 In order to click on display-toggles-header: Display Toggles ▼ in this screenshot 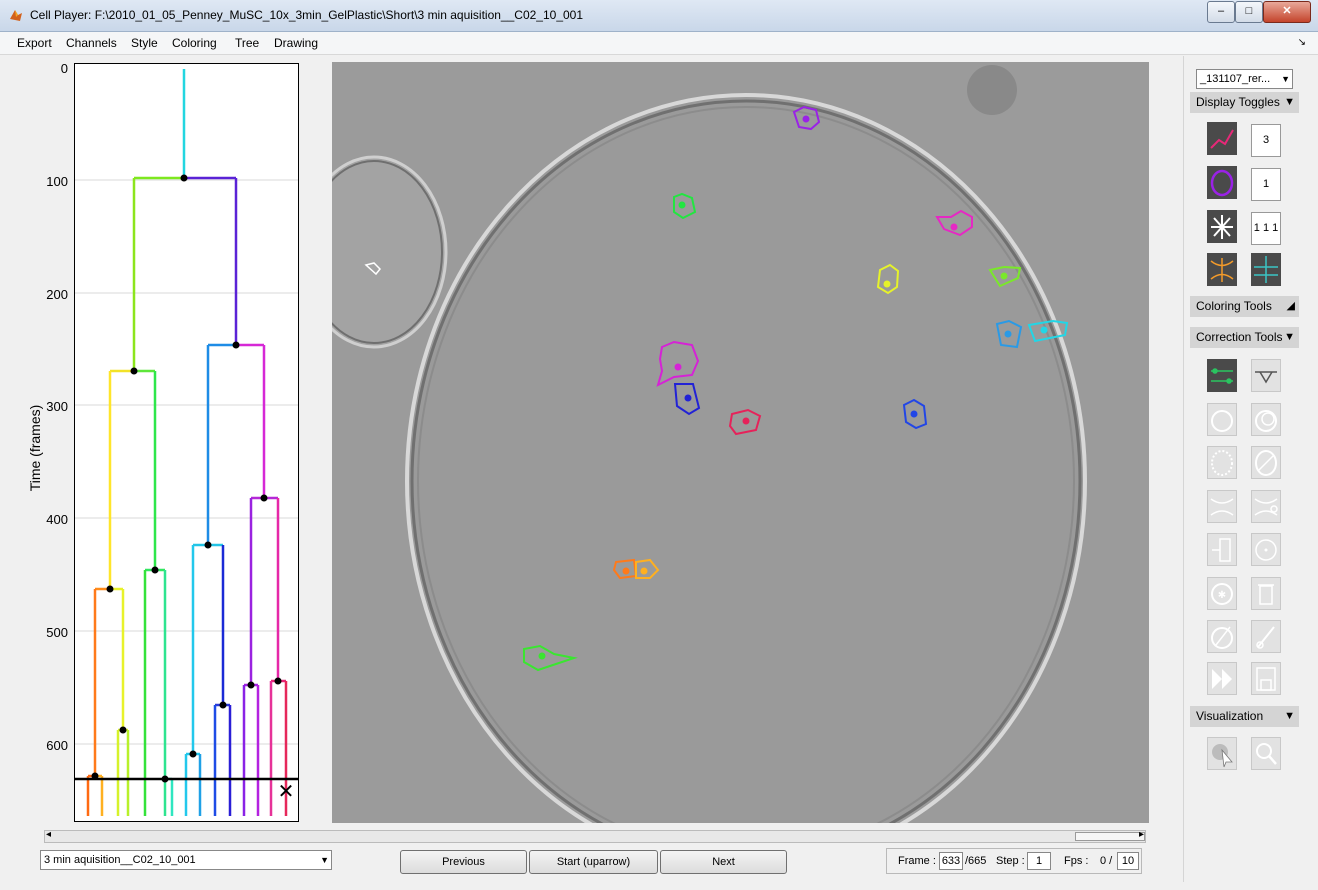, I will do `click(1244, 102)`.